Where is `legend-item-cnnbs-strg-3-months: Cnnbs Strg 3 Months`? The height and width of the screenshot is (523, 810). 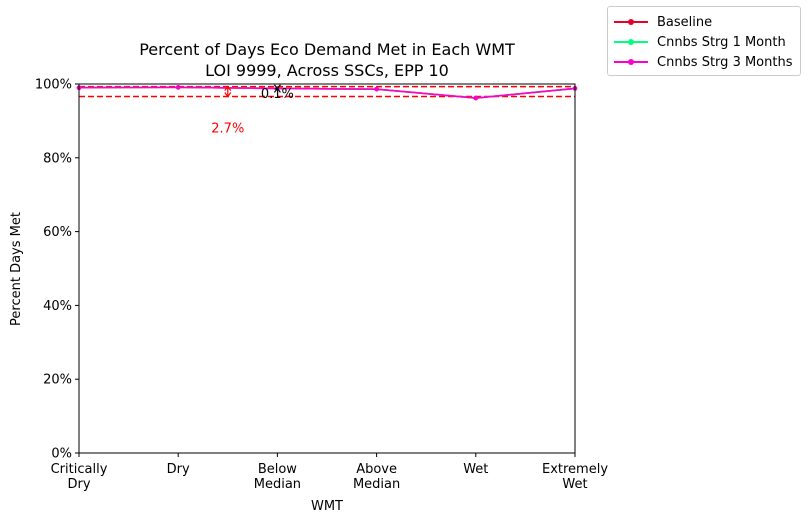 legend-item-cnnbs-strg-3-months: Cnnbs Strg 3 Months is located at coordinates (704, 62).